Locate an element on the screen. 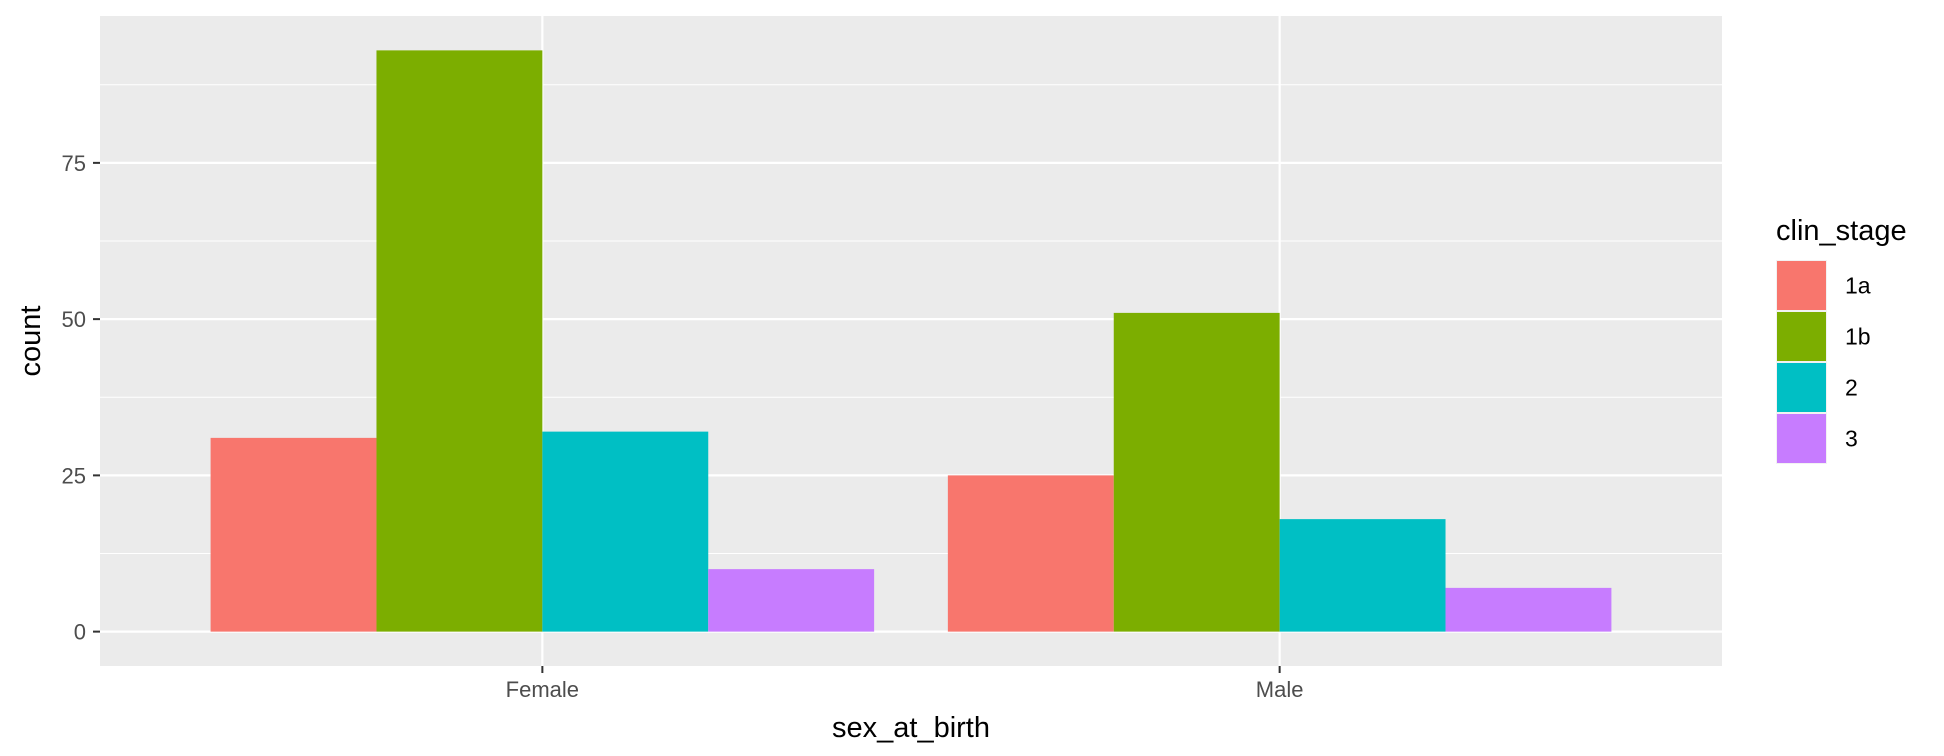 Image resolution: width=1944 pixels, height=756 pixels. y-tick-label: 25 is located at coordinates (74, 475).